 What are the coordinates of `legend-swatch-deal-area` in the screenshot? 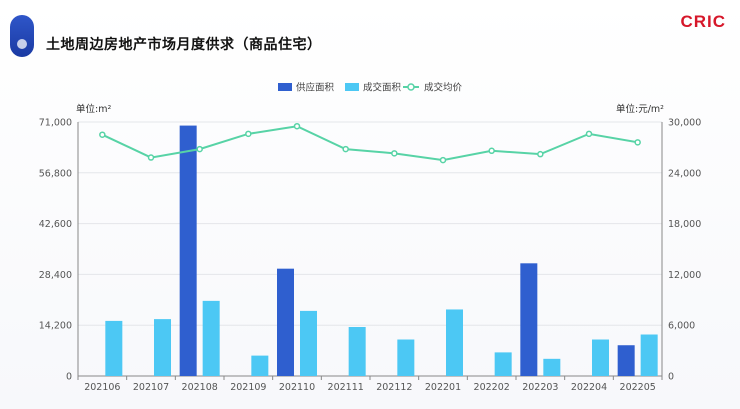 It's located at (352, 87).